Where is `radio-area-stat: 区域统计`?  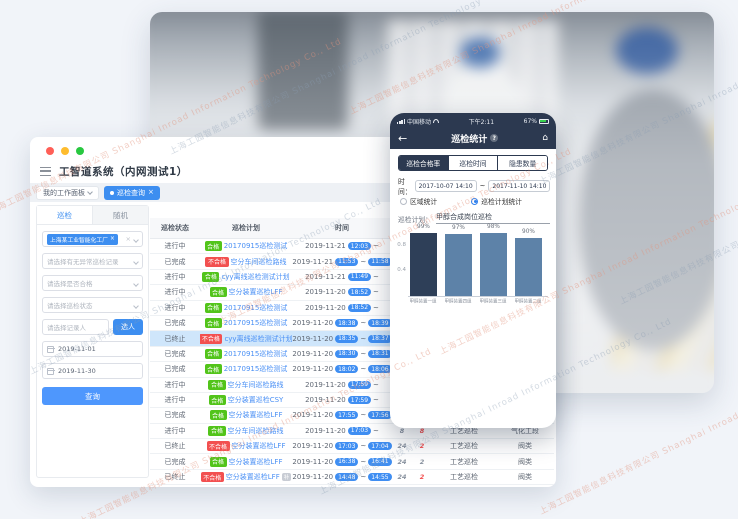
radio-area-stat: 区域统计 is located at coordinates (418, 201).